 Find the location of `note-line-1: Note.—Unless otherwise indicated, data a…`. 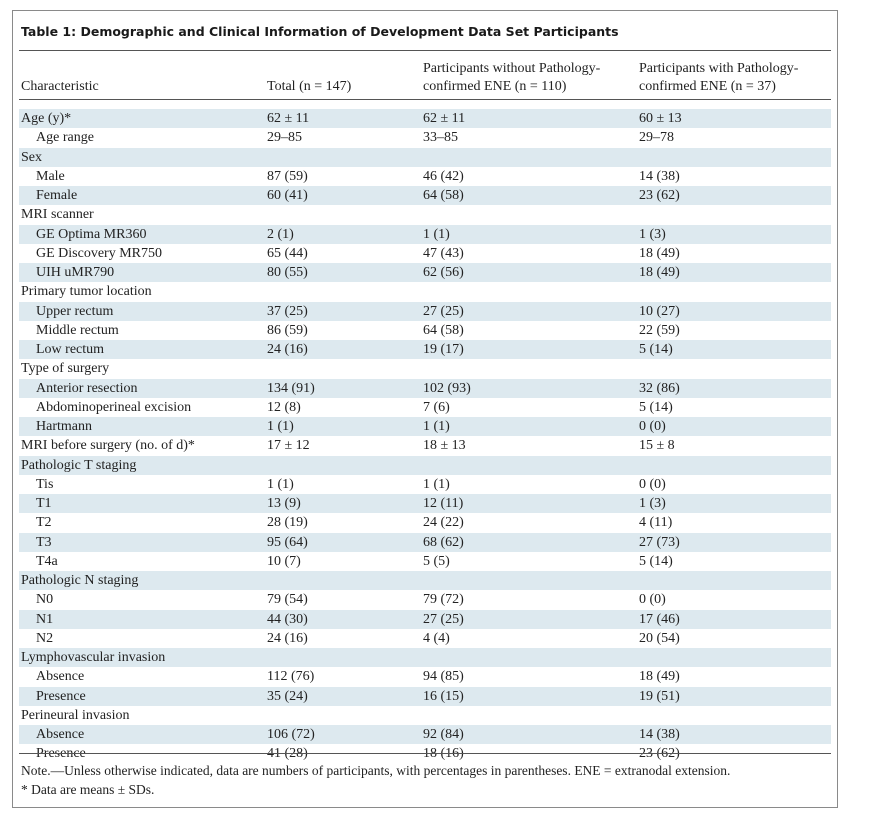

note-line-1: Note.—Unless otherwise indicated, data a… is located at coordinates (376, 770).